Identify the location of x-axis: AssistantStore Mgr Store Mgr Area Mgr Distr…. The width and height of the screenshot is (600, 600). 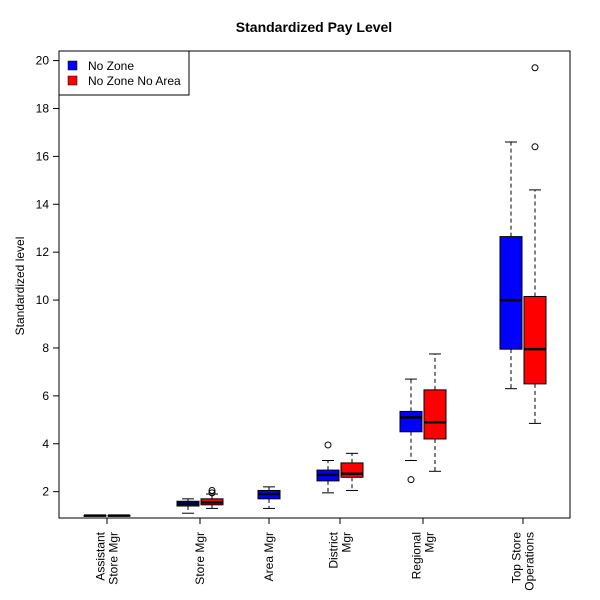
(315, 554).